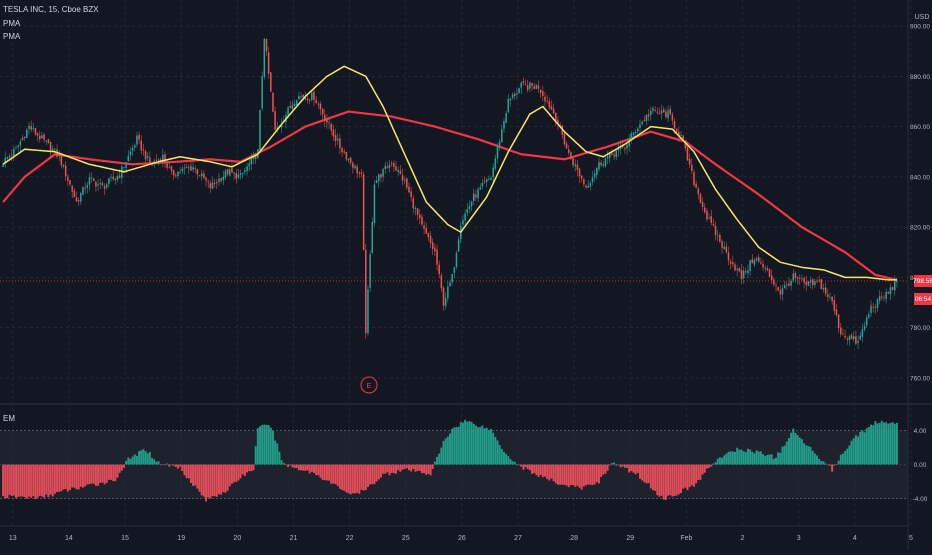  What do you see at coordinates (12, 23) in the screenshot?
I see `indicator-legend-1: PMA` at bounding box center [12, 23].